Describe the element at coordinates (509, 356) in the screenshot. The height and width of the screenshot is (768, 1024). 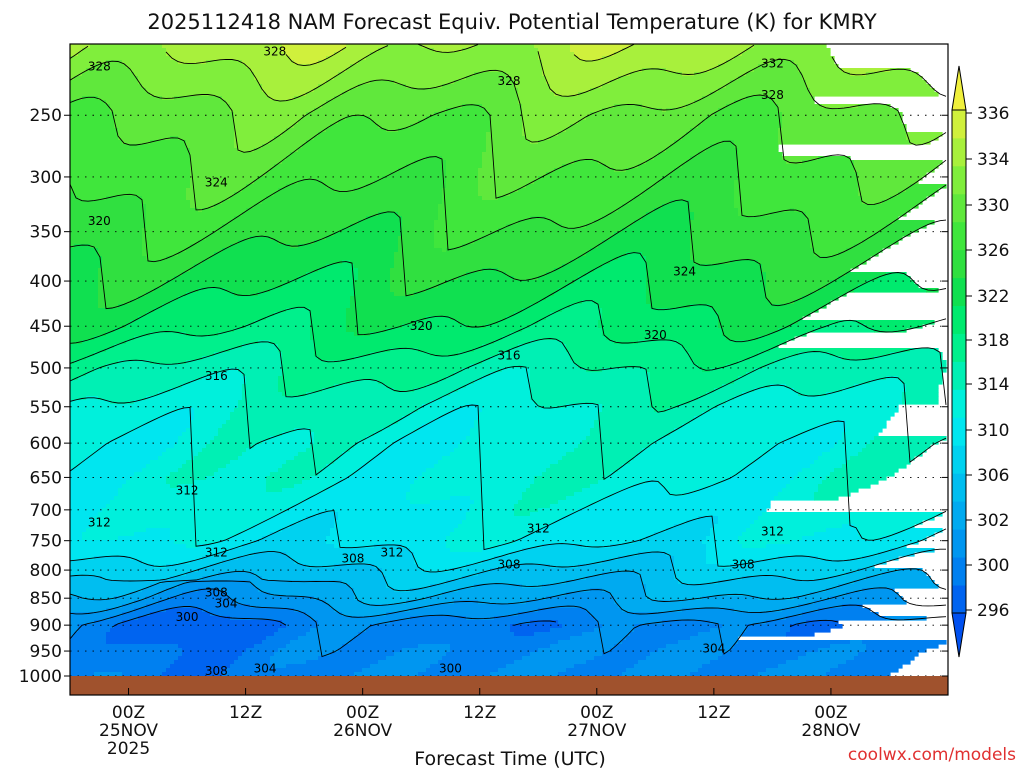
I see `contour-label: 316` at that location.